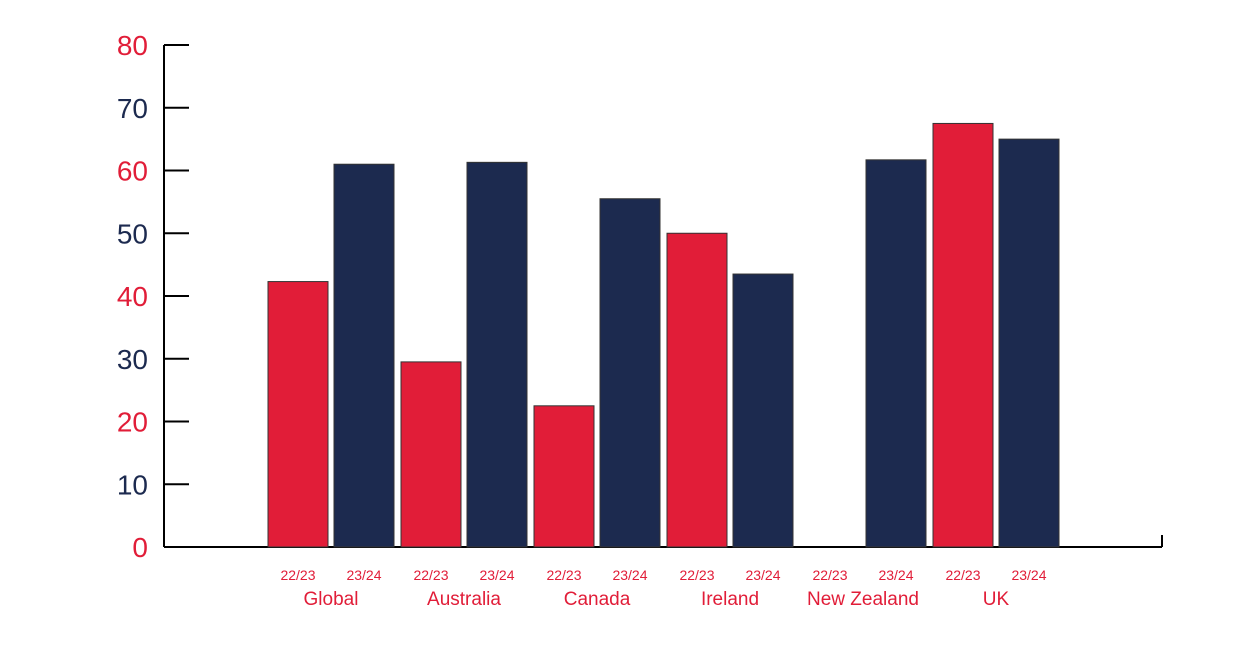 The height and width of the screenshot is (651, 1241). What do you see at coordinates (132, 296) in the screenshot?
I see `y-tick-label: 40` at bounding box center [132, 296].